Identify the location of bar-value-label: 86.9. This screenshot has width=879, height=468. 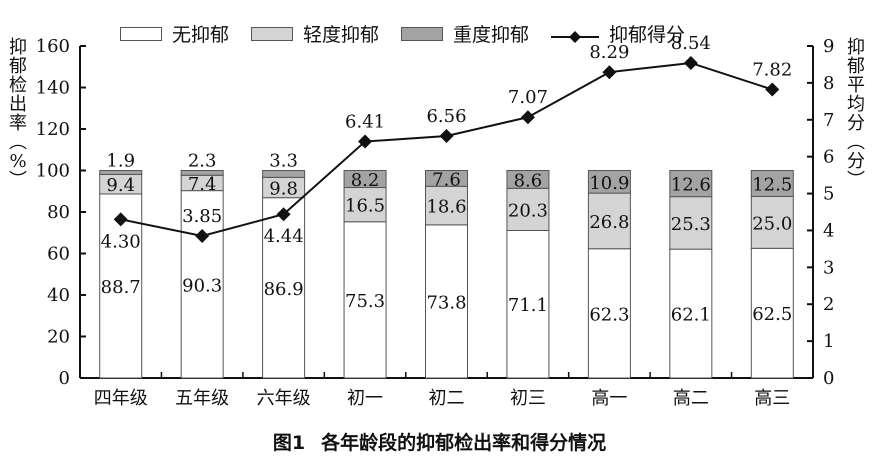
(284, 289).